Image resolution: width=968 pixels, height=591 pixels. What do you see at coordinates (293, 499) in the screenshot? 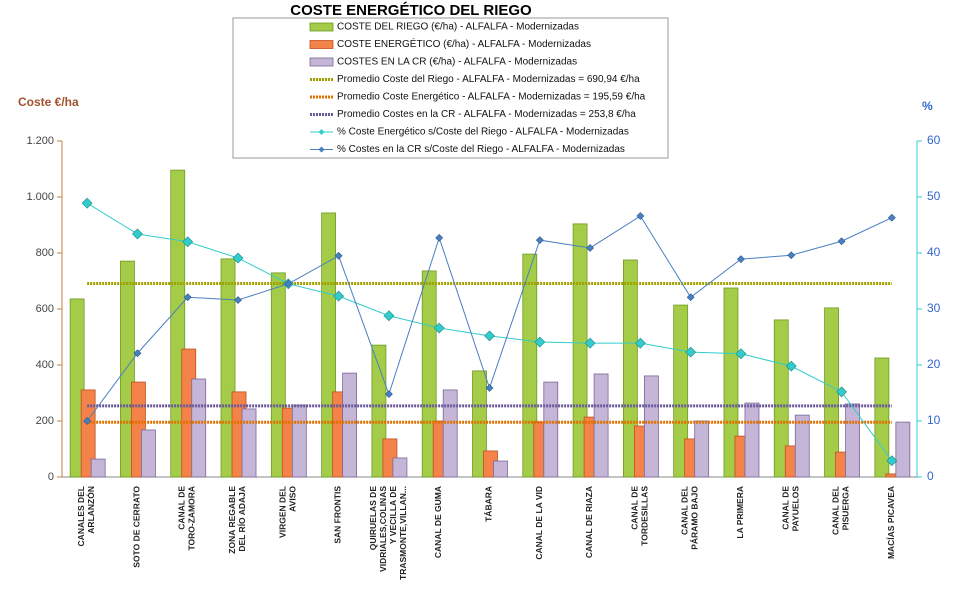
I see `x-tick-label-line: AVISO` at bounding box center [293, 499].